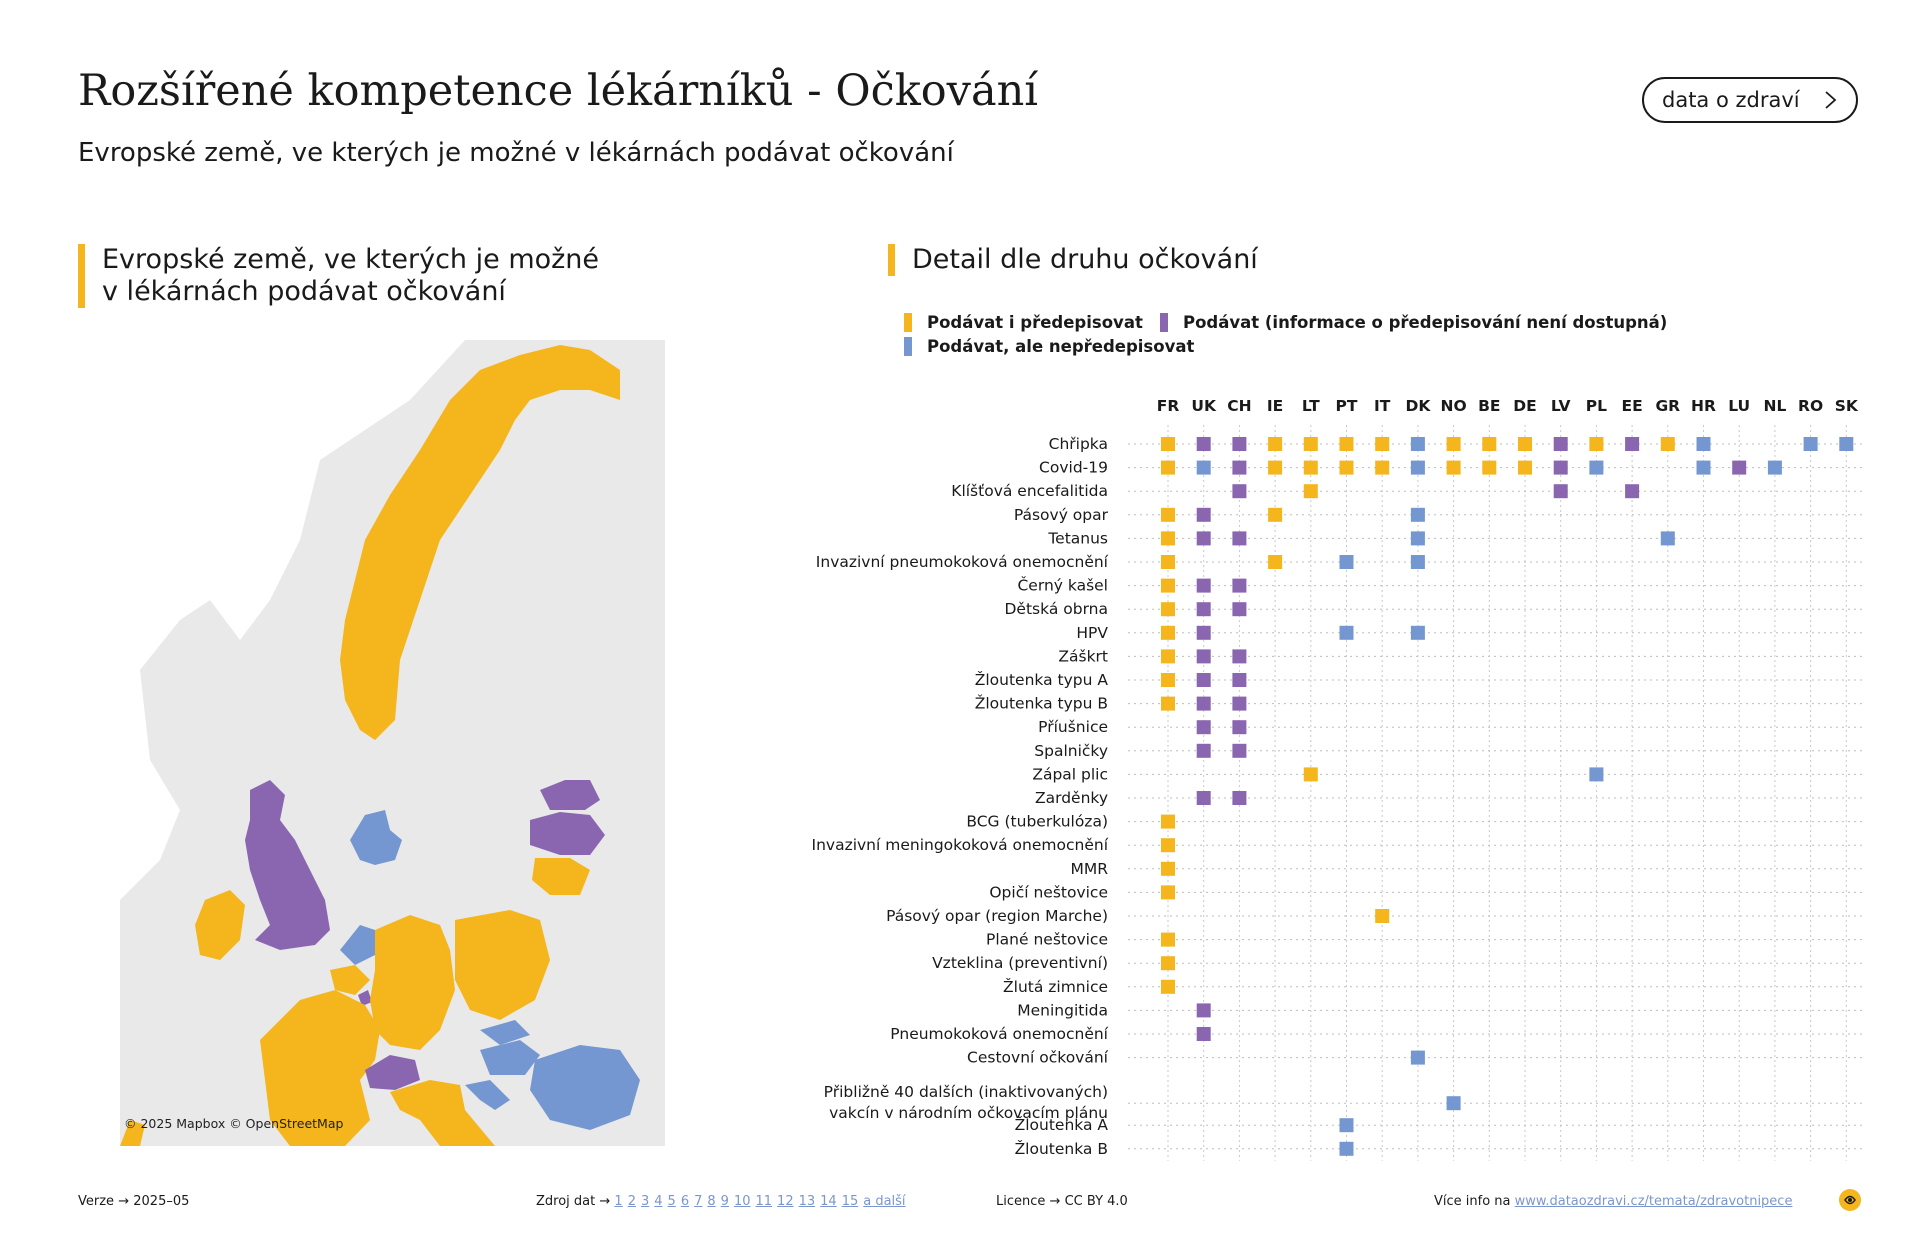 The image size is (1920, 1258). What do you see at coordinates (671, 1201) in the screenshot?
I see `source-link: 5` at bounding box center [671, 1201].